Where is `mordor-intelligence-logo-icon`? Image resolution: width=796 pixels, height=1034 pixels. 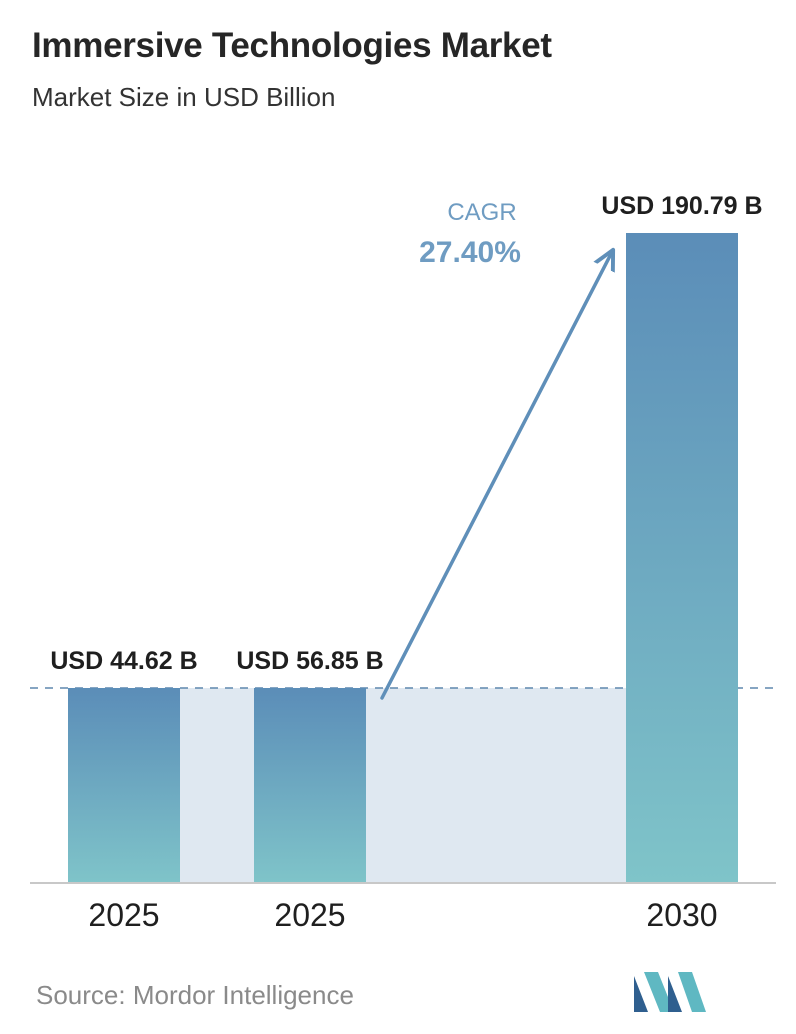
mordor-intelligence-logo-icon is located at coordinates (670, 992).